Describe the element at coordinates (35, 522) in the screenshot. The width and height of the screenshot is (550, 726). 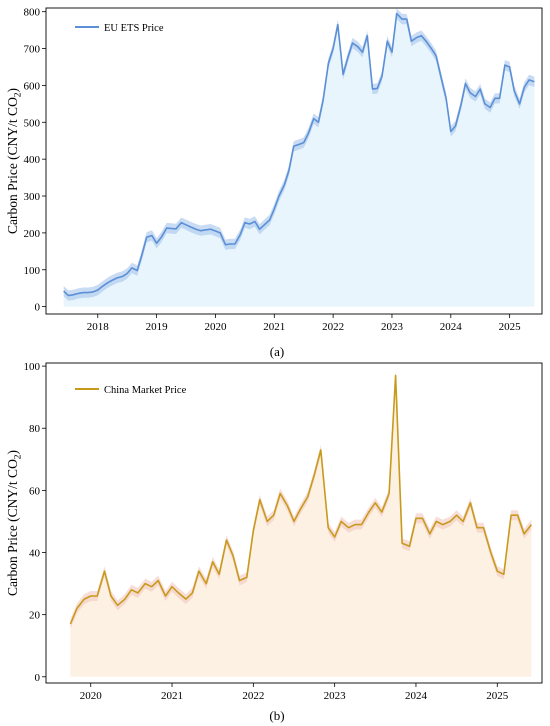
I see `y-axis: 0 20 40 60 80 100` at that location.